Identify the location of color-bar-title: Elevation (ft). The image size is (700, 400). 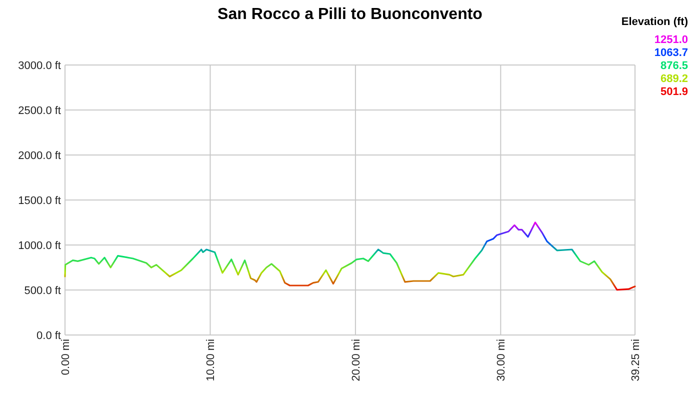
(654, 22).